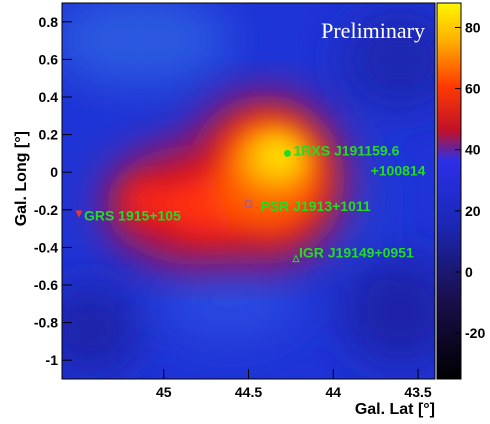  What do you see at coordinates (473, 27) in the screenshot?
I see `colorbar-tick-label: 80` at bounding box center [473, 27].